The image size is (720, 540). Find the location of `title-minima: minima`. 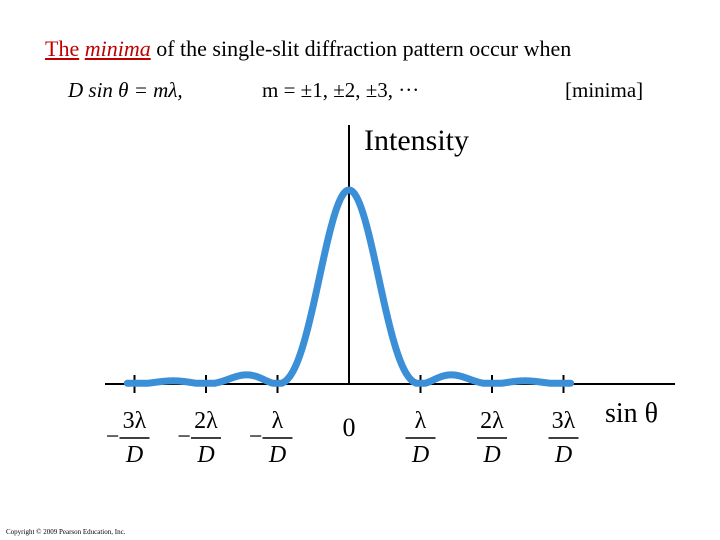

title-minima: minima is located at coordinates (117, 48).